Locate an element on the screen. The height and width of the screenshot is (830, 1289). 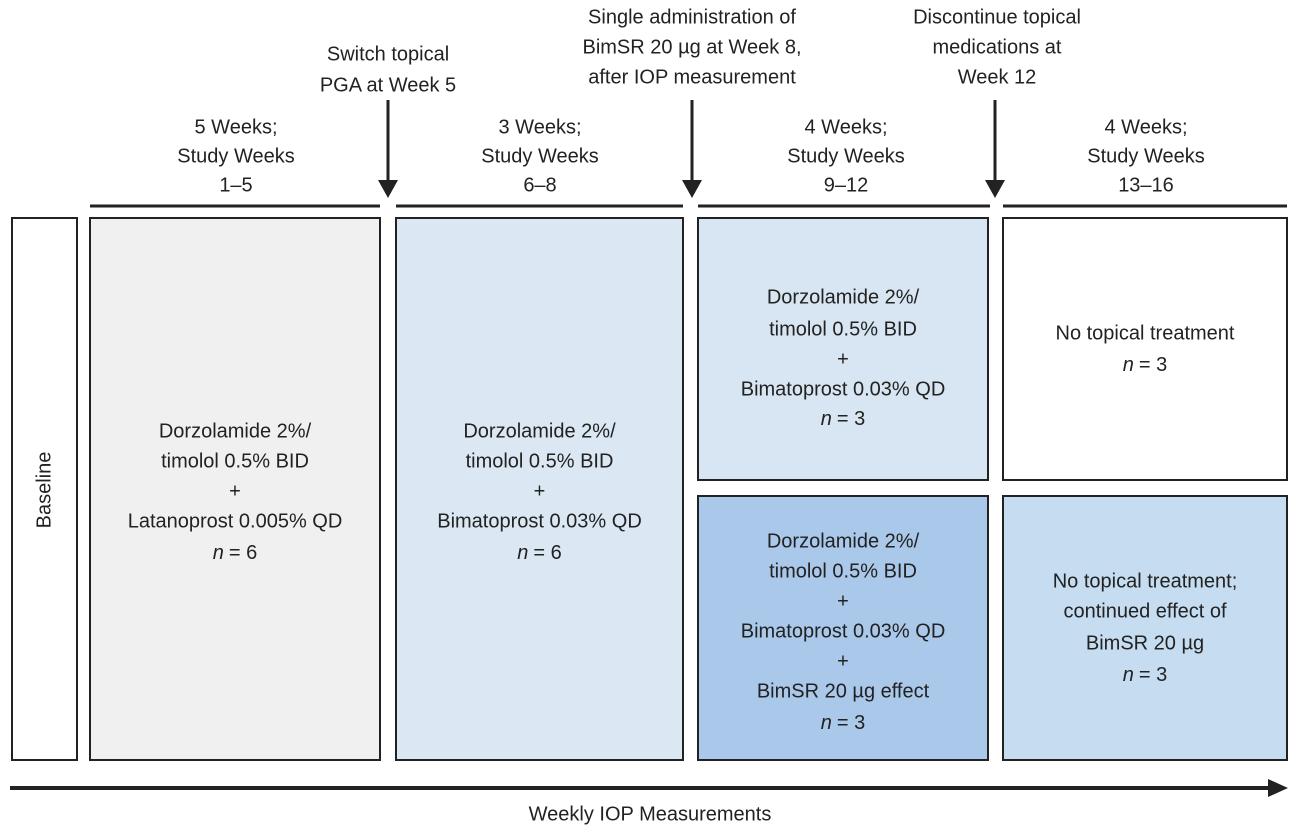
treatment-text: continued effect of is located at coordinates (1145, 611).